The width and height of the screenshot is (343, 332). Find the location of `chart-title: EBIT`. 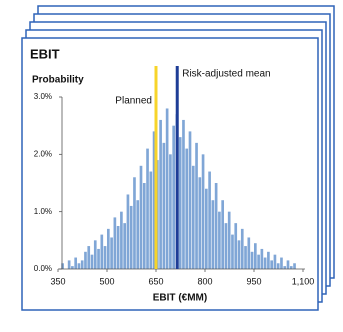

chart-title: EBIT is located at coordinates (45, 53).